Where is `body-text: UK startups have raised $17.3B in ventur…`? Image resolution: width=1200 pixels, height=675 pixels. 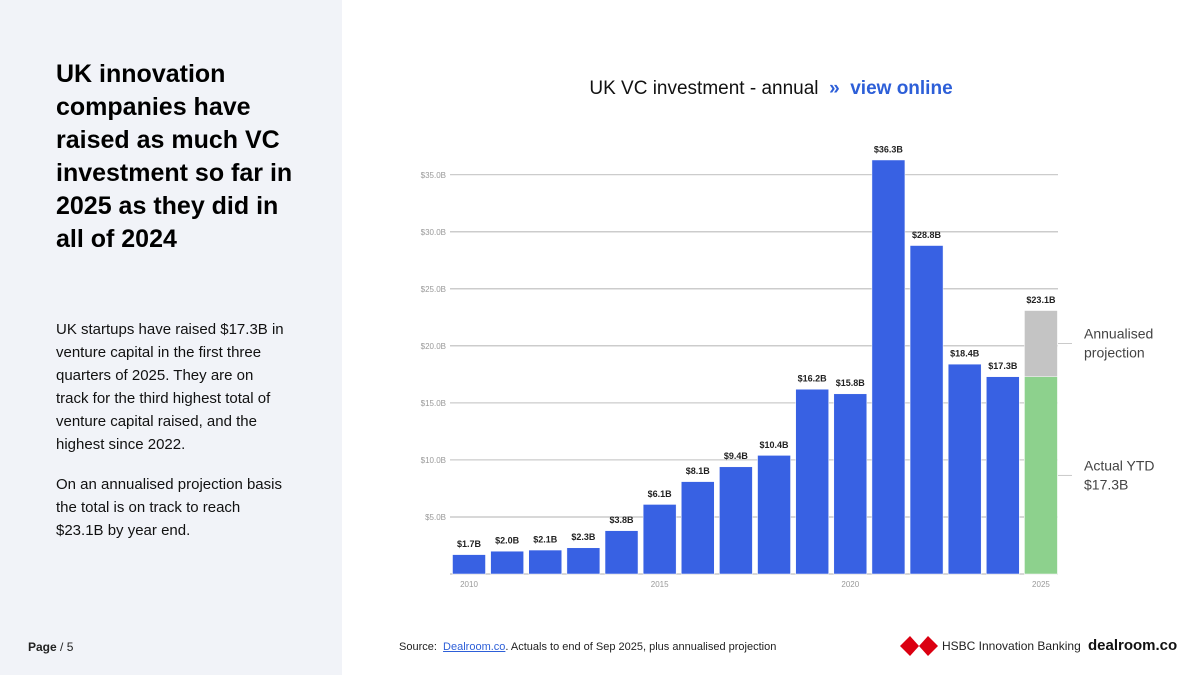
body-text: UK startups have raised $17.3B in ventur… is located at coordinates (170, 387).